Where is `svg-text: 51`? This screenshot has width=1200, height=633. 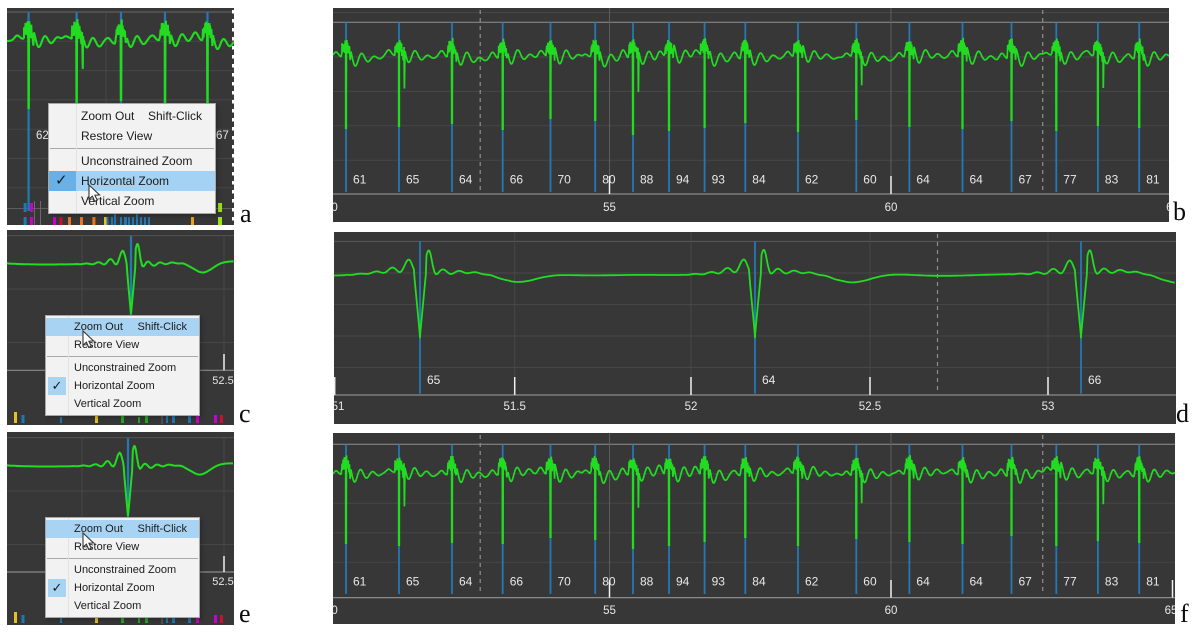 svg-text: 51 is located at coordinates (339, 407).